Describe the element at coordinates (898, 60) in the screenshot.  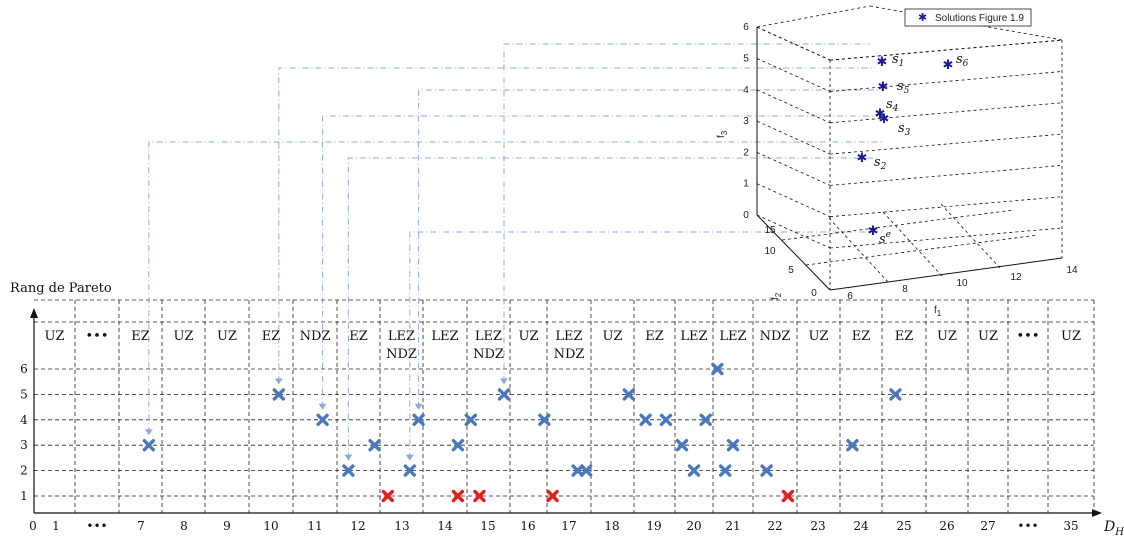
I see `solution-label: s1` at that location.